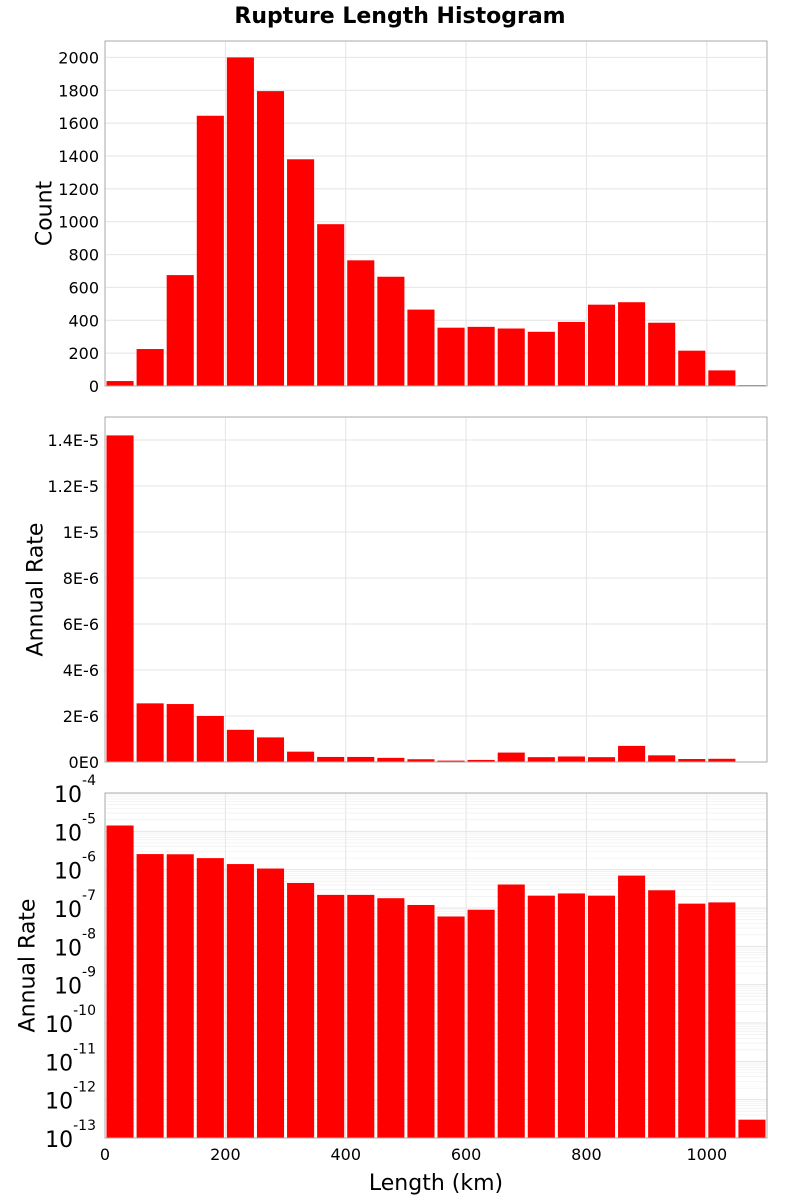 The width and height of the screenshot is (800, 1200). I want to click on x-tick-label: 600, so click(466, 1154).